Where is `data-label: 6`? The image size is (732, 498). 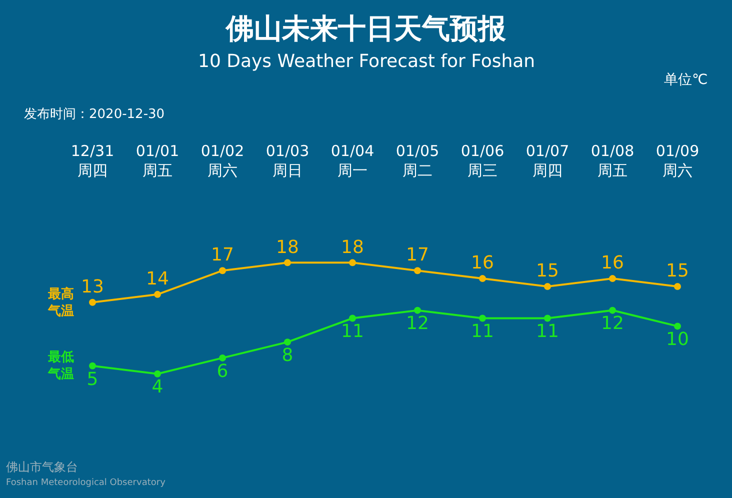 data-label: 6 is located at coordinates (222, 371).